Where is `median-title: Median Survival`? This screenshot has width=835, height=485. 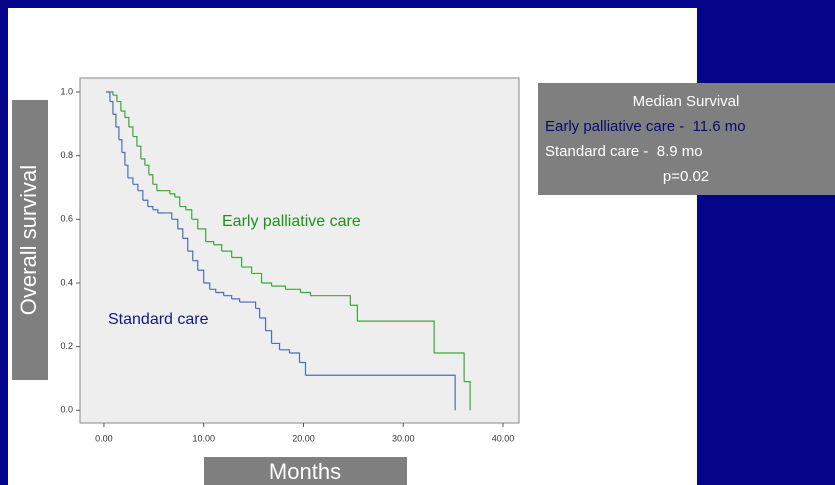 median-title: Median Survival is located at coordinates (686, 101).